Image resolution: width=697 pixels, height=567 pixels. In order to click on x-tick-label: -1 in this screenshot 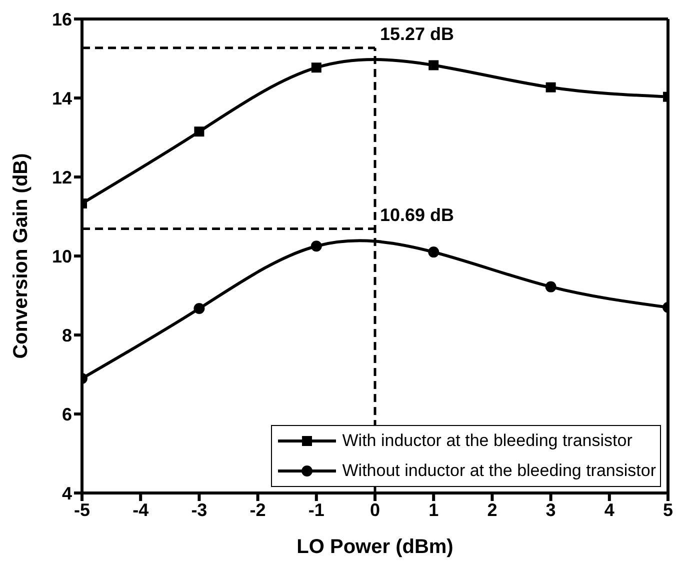, I will do `click(316, 510)`.